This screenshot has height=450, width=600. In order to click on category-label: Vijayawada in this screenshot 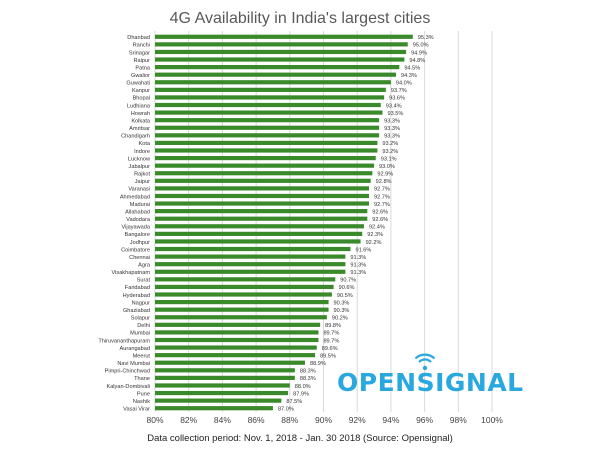, I will do `click(135, 228)`.